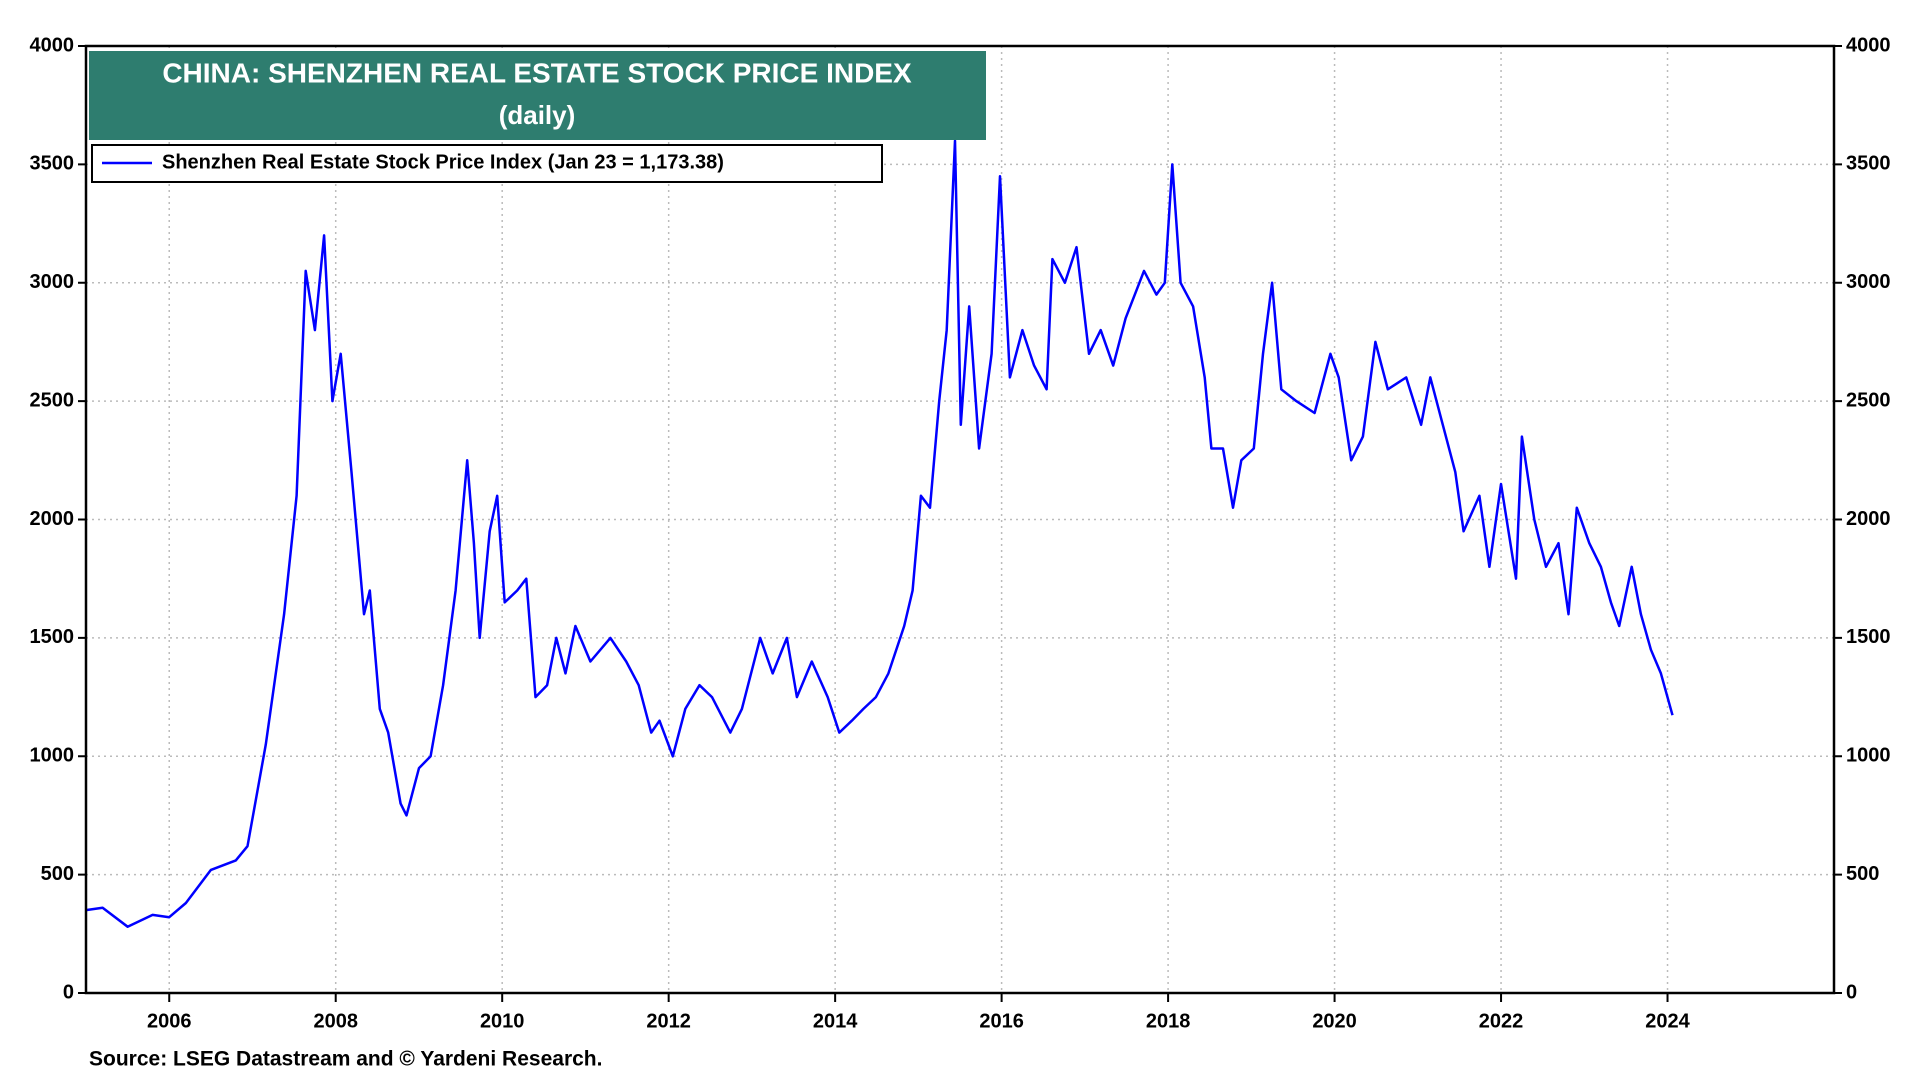 Image resolution: width=1920 pixels, height=1080 pixels. What do you see at coordinates (52, 756) in the screenshot?
I see `y-tick-label: 1000` at bounding box center [52, 756].